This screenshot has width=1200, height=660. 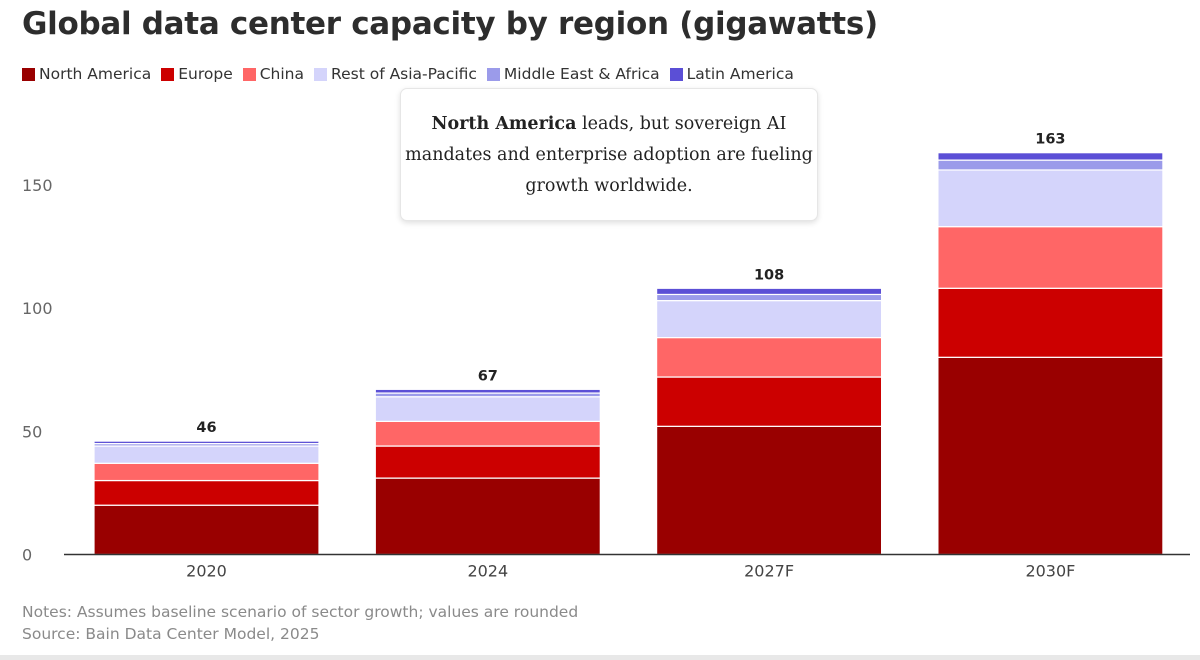 I want to click on x-tick-label: 2030F, so click(x=1050, y=571).